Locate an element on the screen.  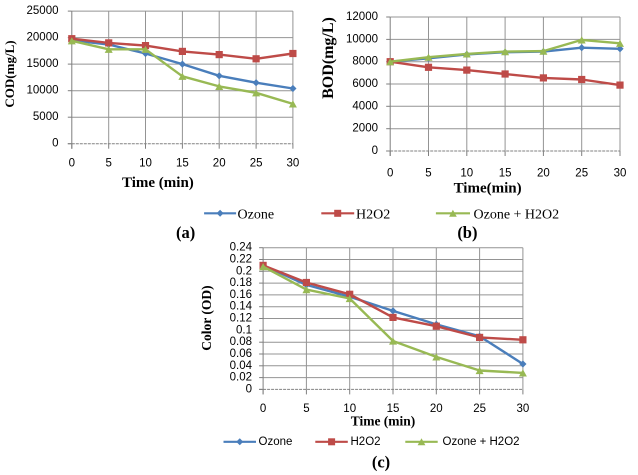
svg-text: 8000 is located at coordinates (365, 62).